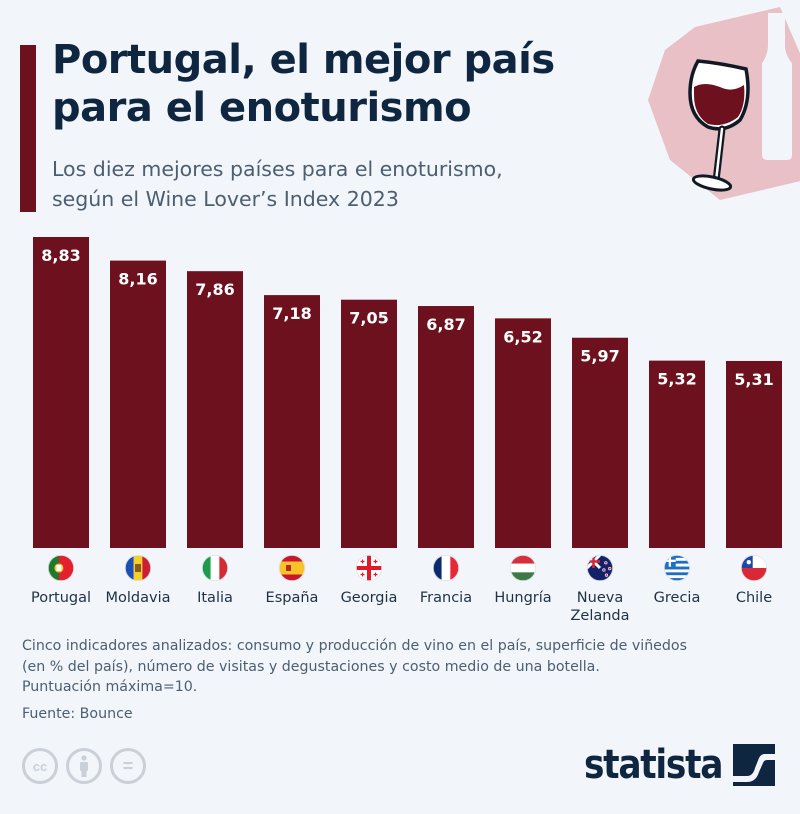 The width and height of the screenshot is (800, 814). What do you see at coordinates (61, 392) in the screenshot?
I see `bar-portugal` at bounding box center [61, 392].